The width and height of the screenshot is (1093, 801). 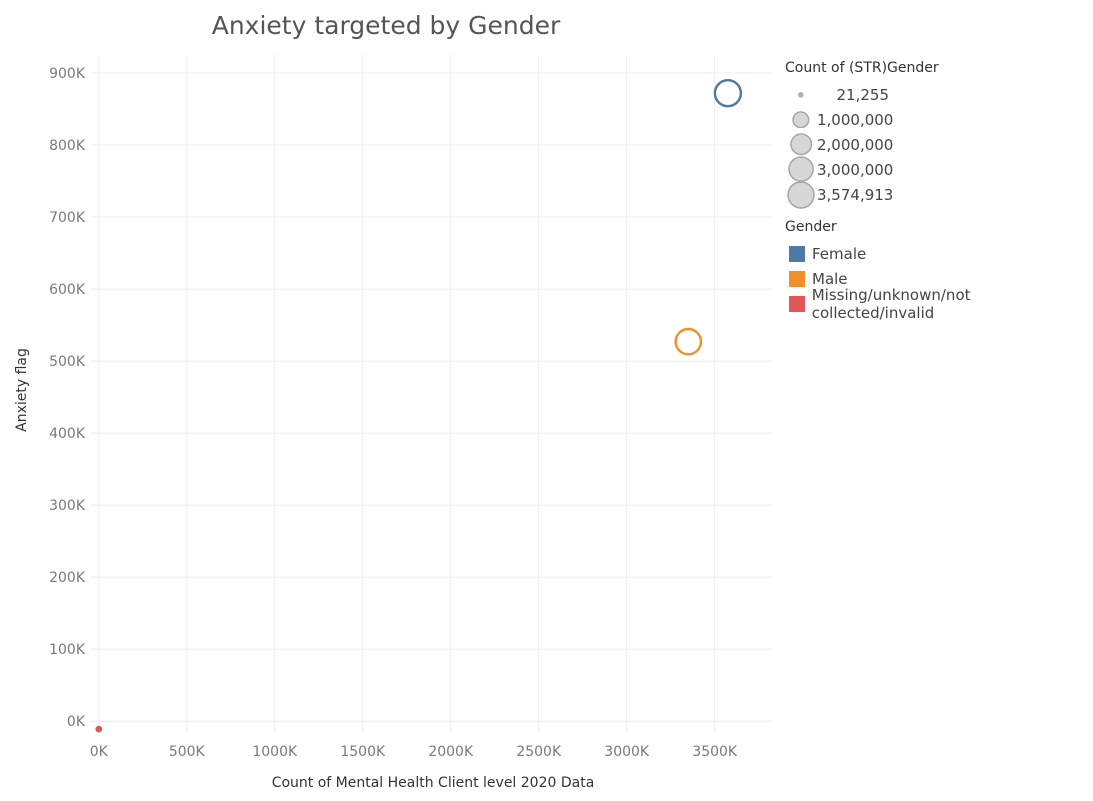 I want to click on x-tick-label: 1000K, so click(x=275, y=752).